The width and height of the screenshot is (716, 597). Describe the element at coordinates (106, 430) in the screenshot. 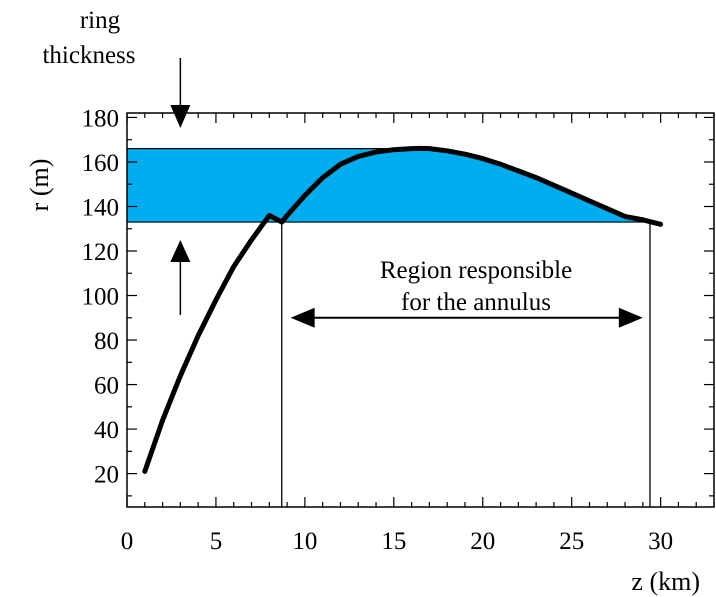

I see `y-tick-label: 40` at that location.